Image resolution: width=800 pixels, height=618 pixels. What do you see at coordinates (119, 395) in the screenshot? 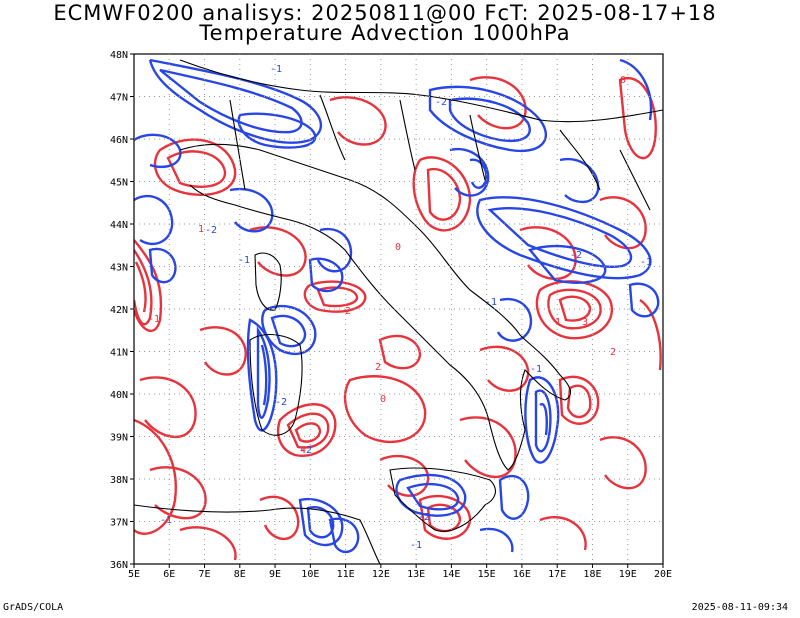
I see `lat-label: 40N` at bounding box center [119, 395].